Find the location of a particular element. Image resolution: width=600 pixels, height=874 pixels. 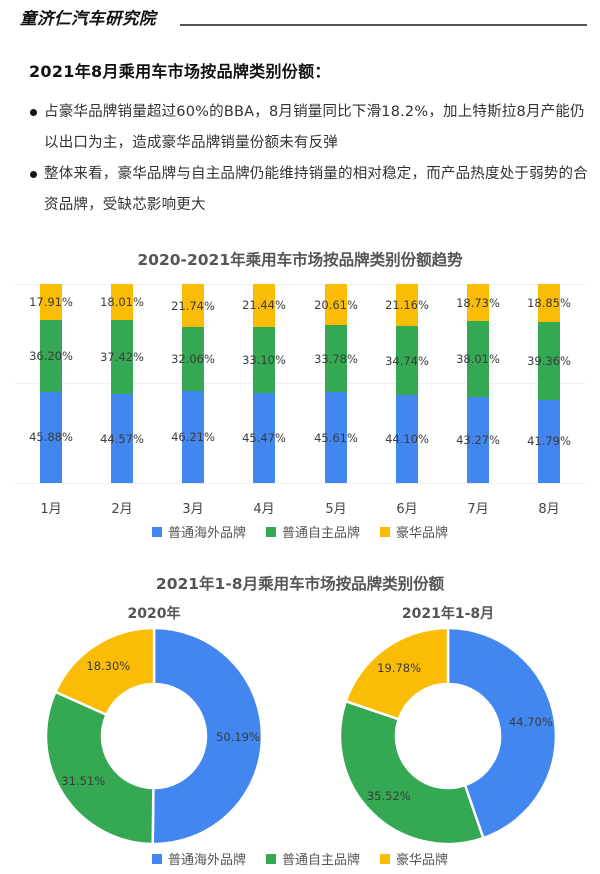

bar-segment-overseas: 44.57% is located at coordinates (122, 438).